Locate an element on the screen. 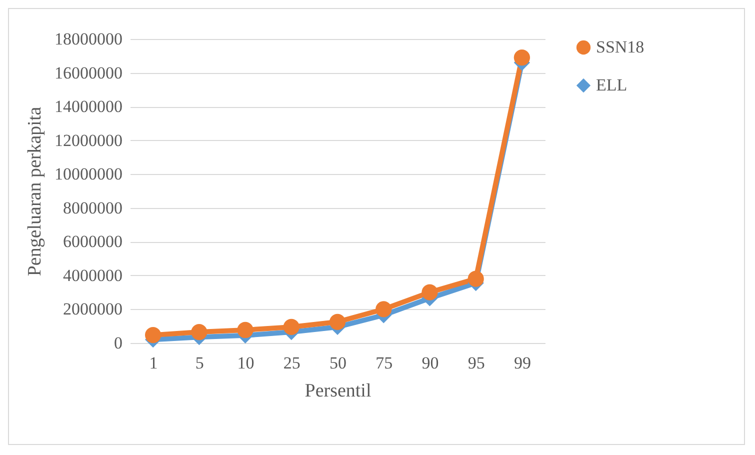 Image resolution: width=755 pixels, height=455 pixels. y-tick-label: 10000000 is located at coordinates (88, 174).